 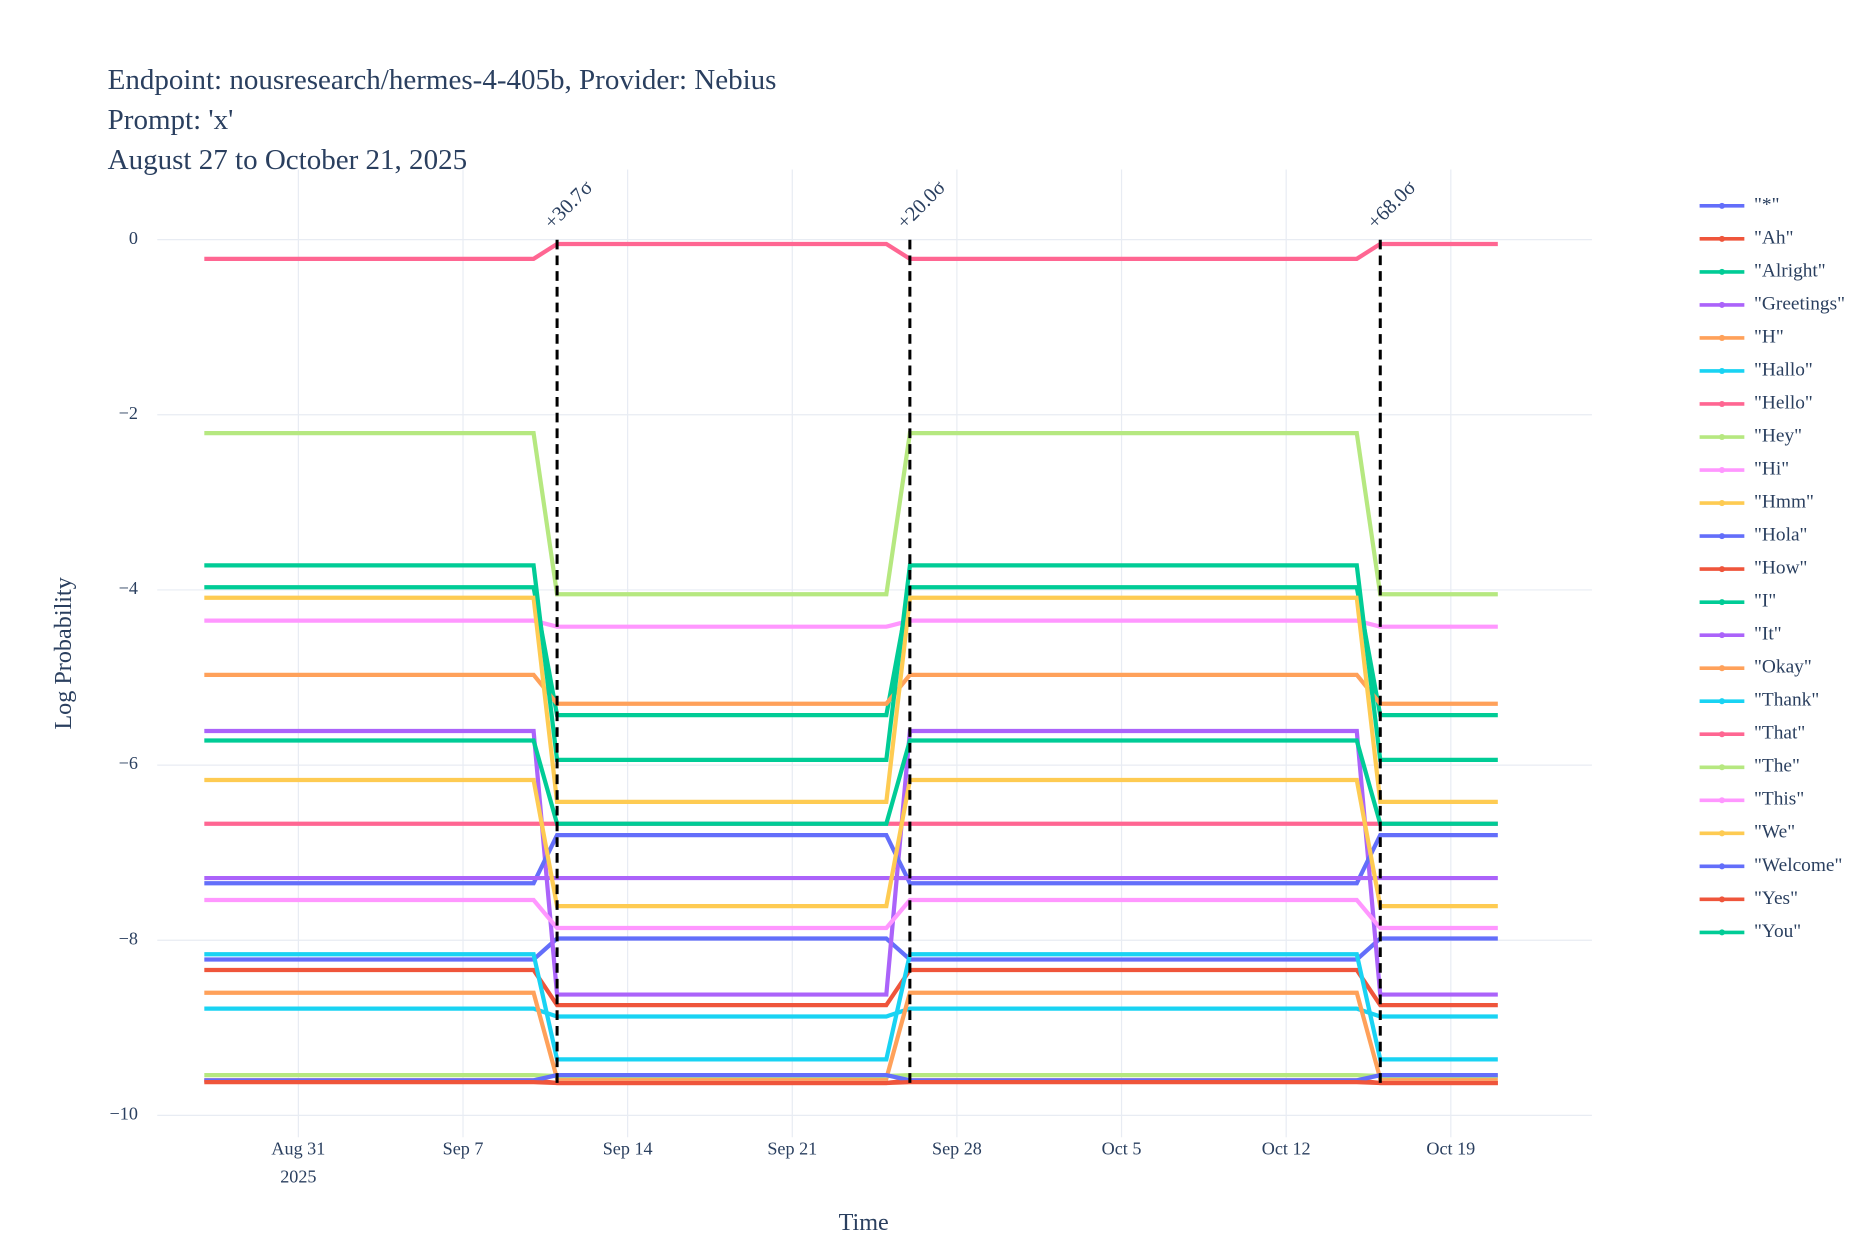 I want to click on legend-label: "That", so click(x=1779, y=733).